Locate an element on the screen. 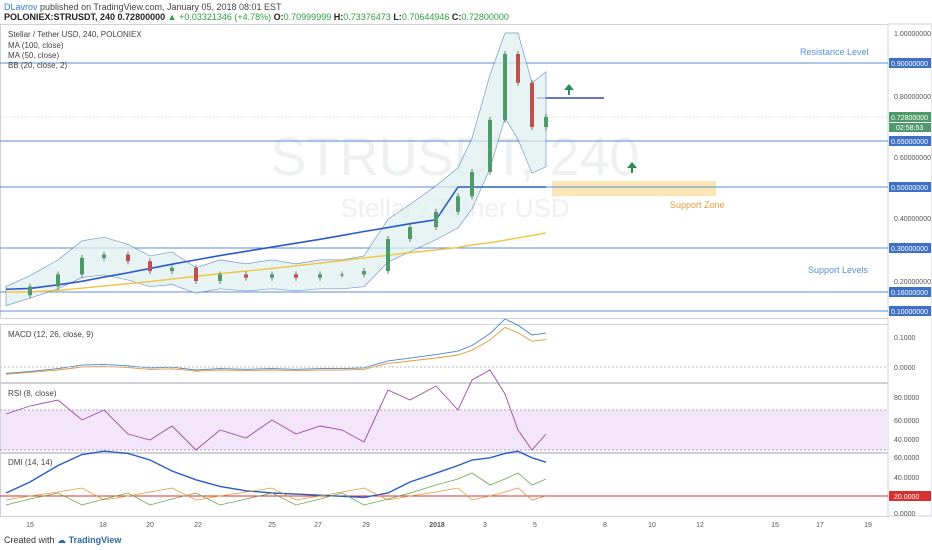 This screenshot has height=550, width=932. x-tick-13: 15 is located at coordinates (775, 525).